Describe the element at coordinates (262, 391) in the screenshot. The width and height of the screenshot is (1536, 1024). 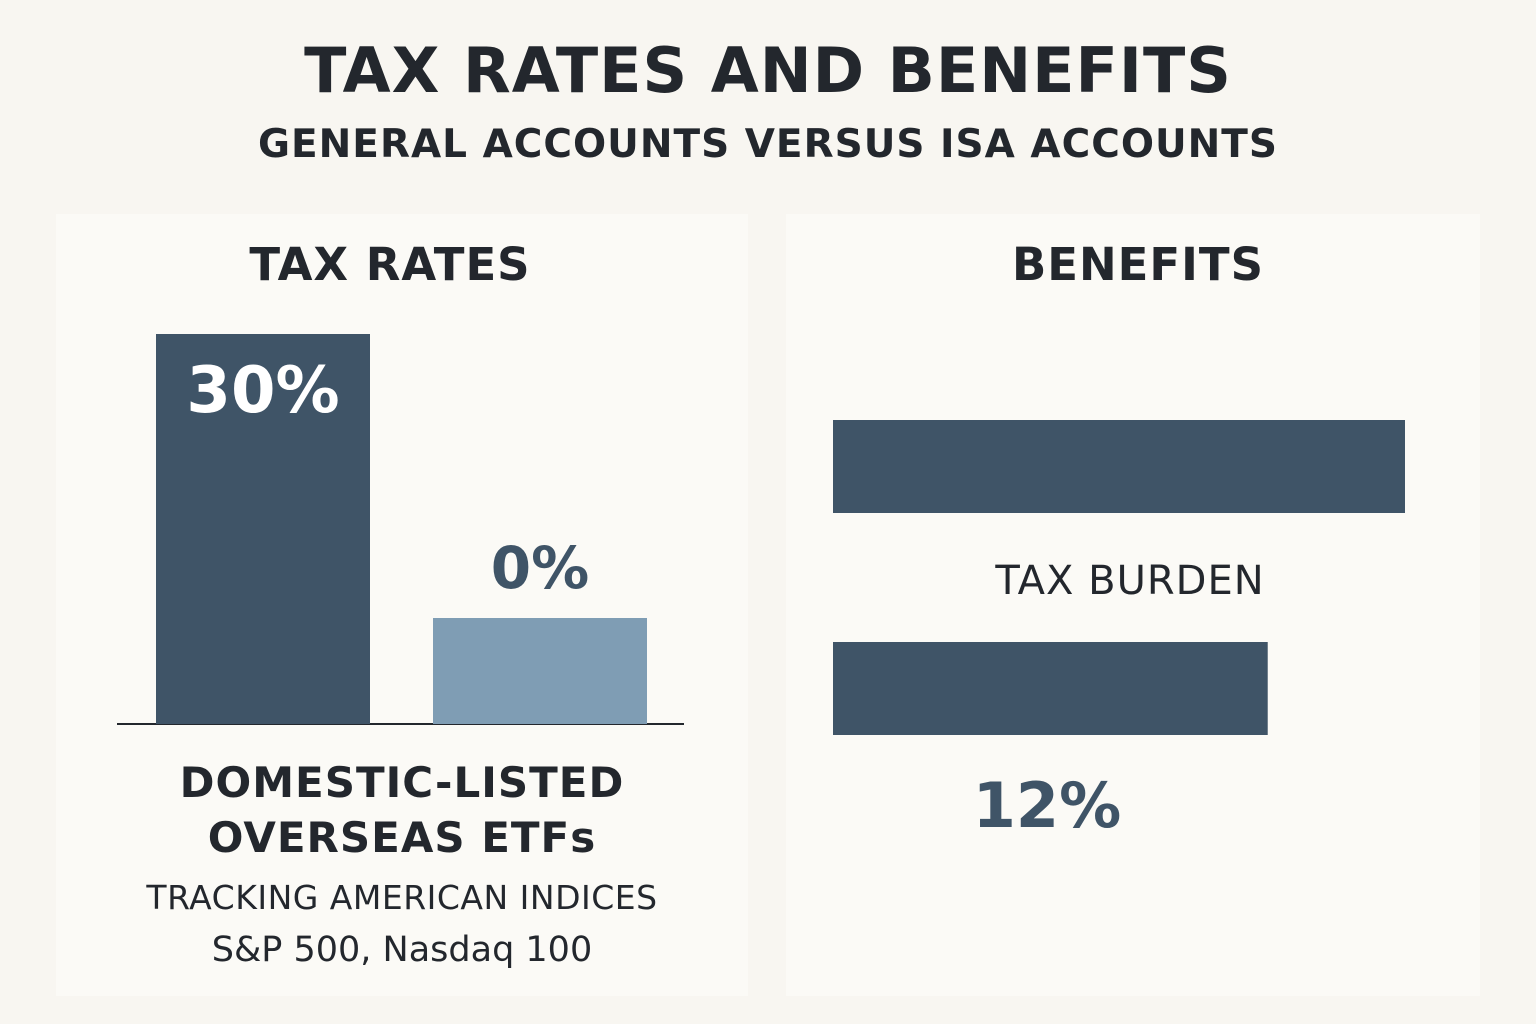
I see `tax-bar-1-label: 30%` at that location.